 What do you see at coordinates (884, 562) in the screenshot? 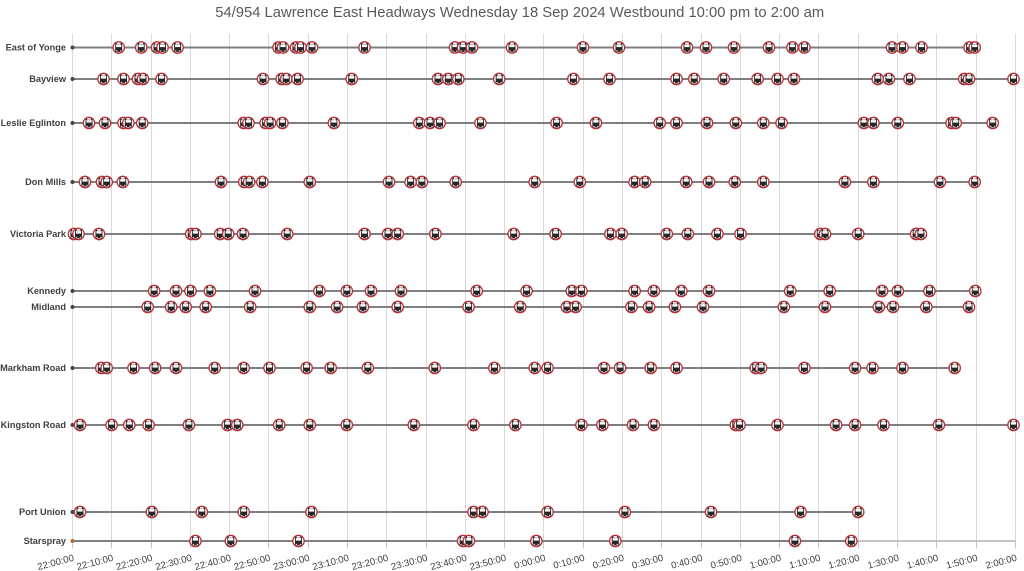
I see `svg-text: 1:30:00` at bounding box center [884, 562].